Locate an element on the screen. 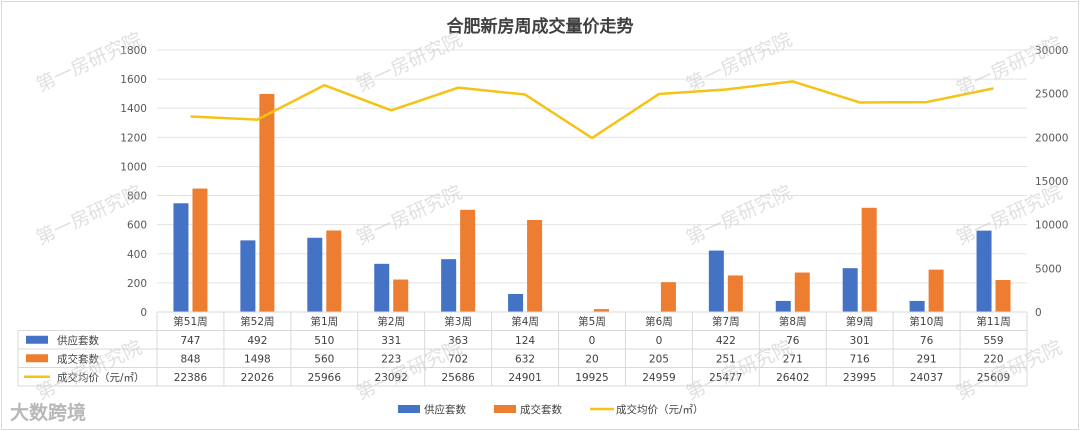 The height and width of the screenshot is (431, 1080). y-right-tick-label: 0 is located at coordinates (1038, 313).